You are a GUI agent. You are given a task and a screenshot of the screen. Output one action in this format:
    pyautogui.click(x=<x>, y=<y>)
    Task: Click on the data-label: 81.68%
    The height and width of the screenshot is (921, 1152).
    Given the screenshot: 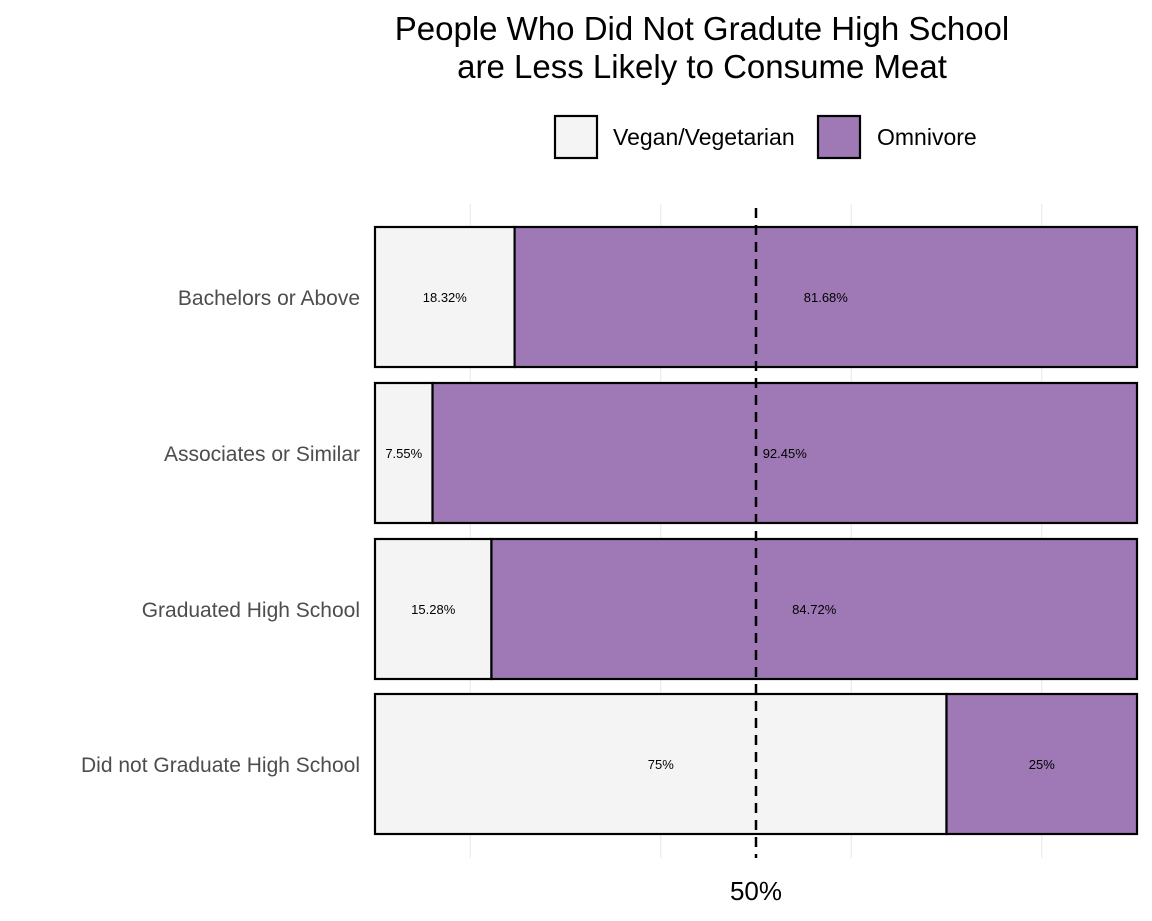 What is the action you would take?
    pyautogui.click(x=826, y=297)
    